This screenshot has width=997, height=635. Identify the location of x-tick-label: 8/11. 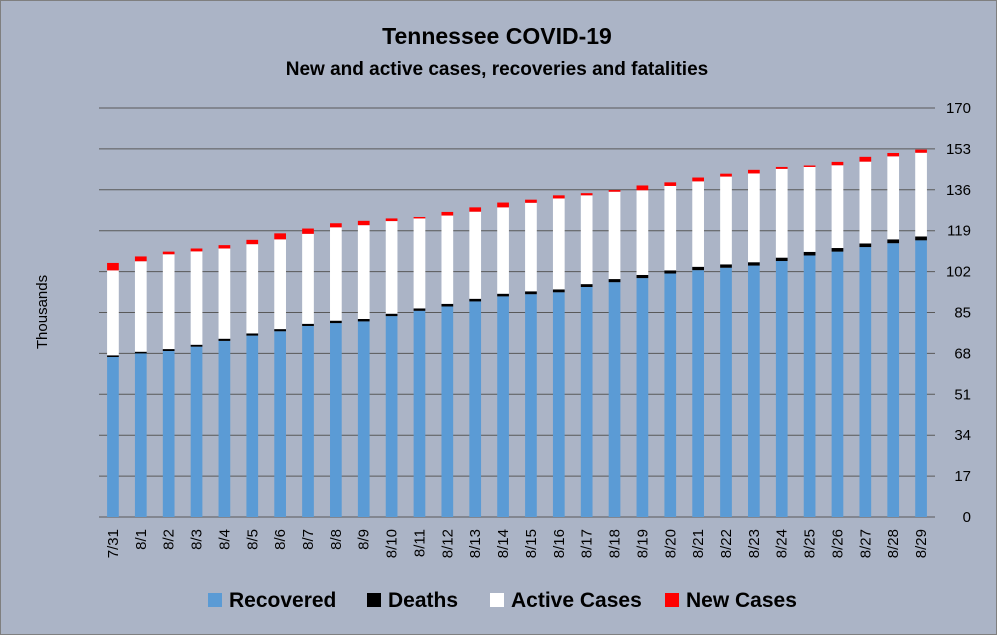
(419, 543).